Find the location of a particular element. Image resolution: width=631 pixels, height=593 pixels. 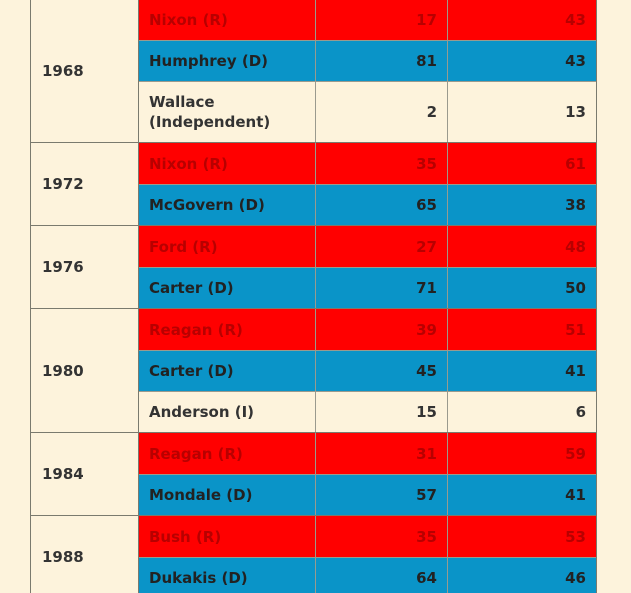

value-cell-2: 48 is located at coordinates (575, 246).